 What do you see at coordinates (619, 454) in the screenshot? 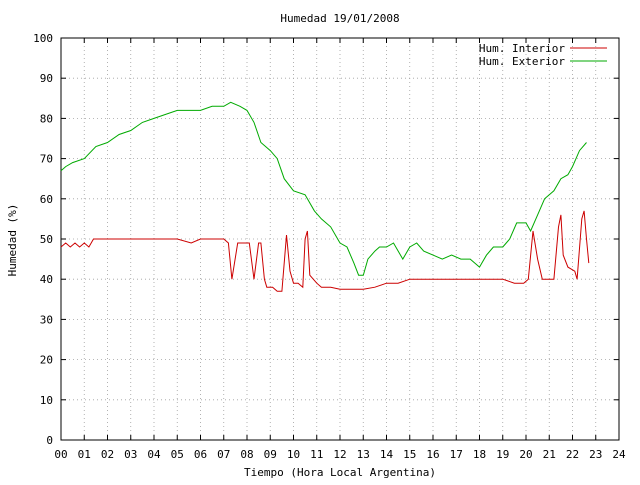
I see `x-tick-label: 24` at bounding box center [619, 454].